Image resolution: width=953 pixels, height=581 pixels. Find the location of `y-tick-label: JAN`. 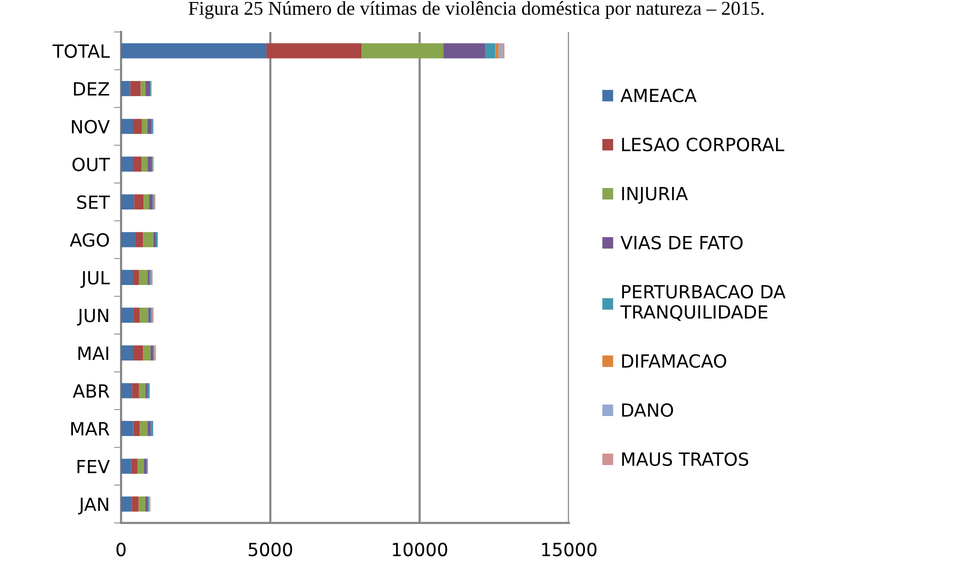

y-tick-label: JAN is located at coordinates (93, 506).